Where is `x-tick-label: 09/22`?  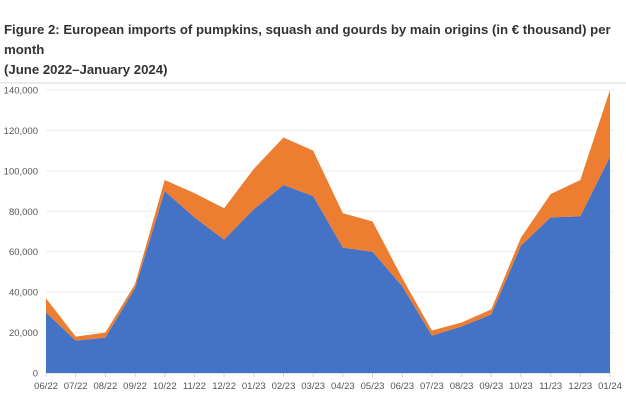 x-tick-label: 09/22 is located at coordinates (135, 386).